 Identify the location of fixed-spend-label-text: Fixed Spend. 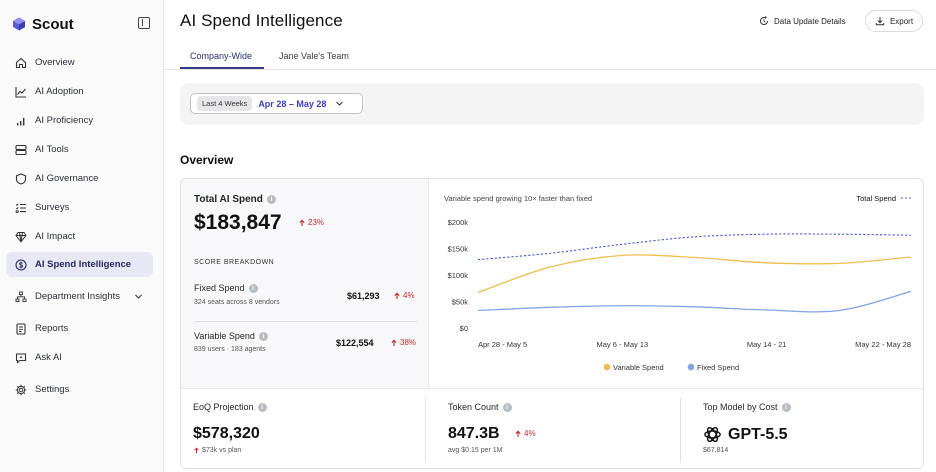
(219, 288).